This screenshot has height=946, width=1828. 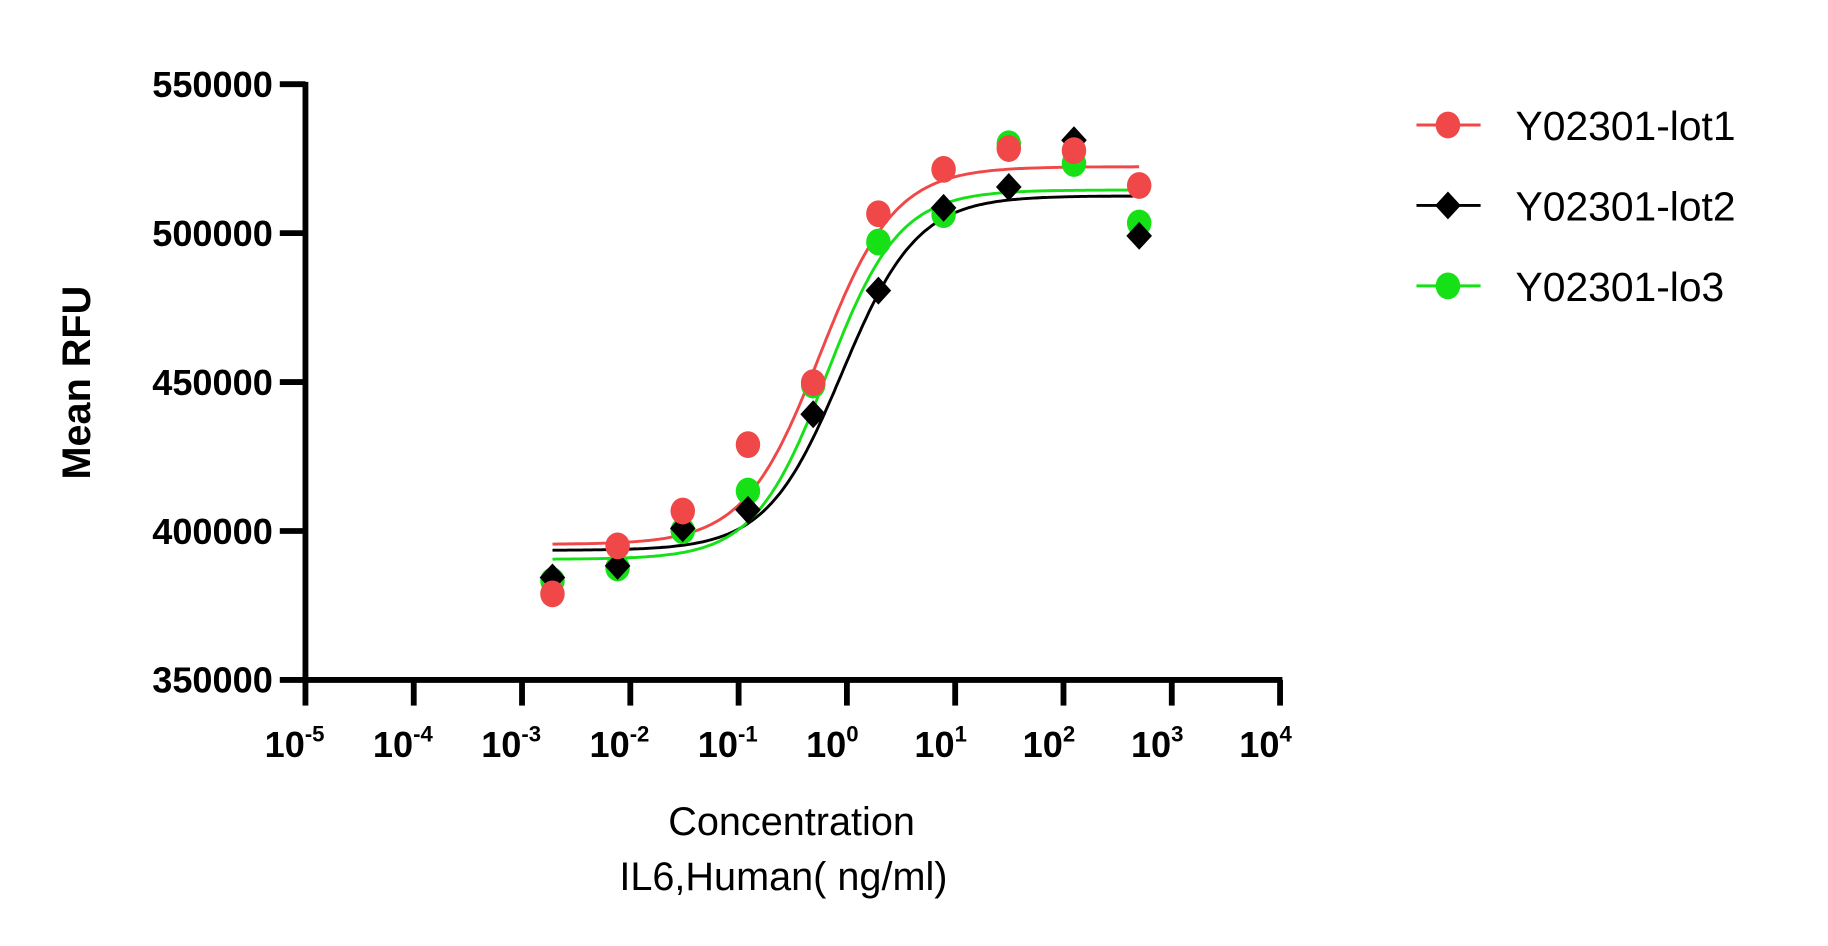 I want to click on x-tick-label: 10⁻¹, so click(x=728, y=743).